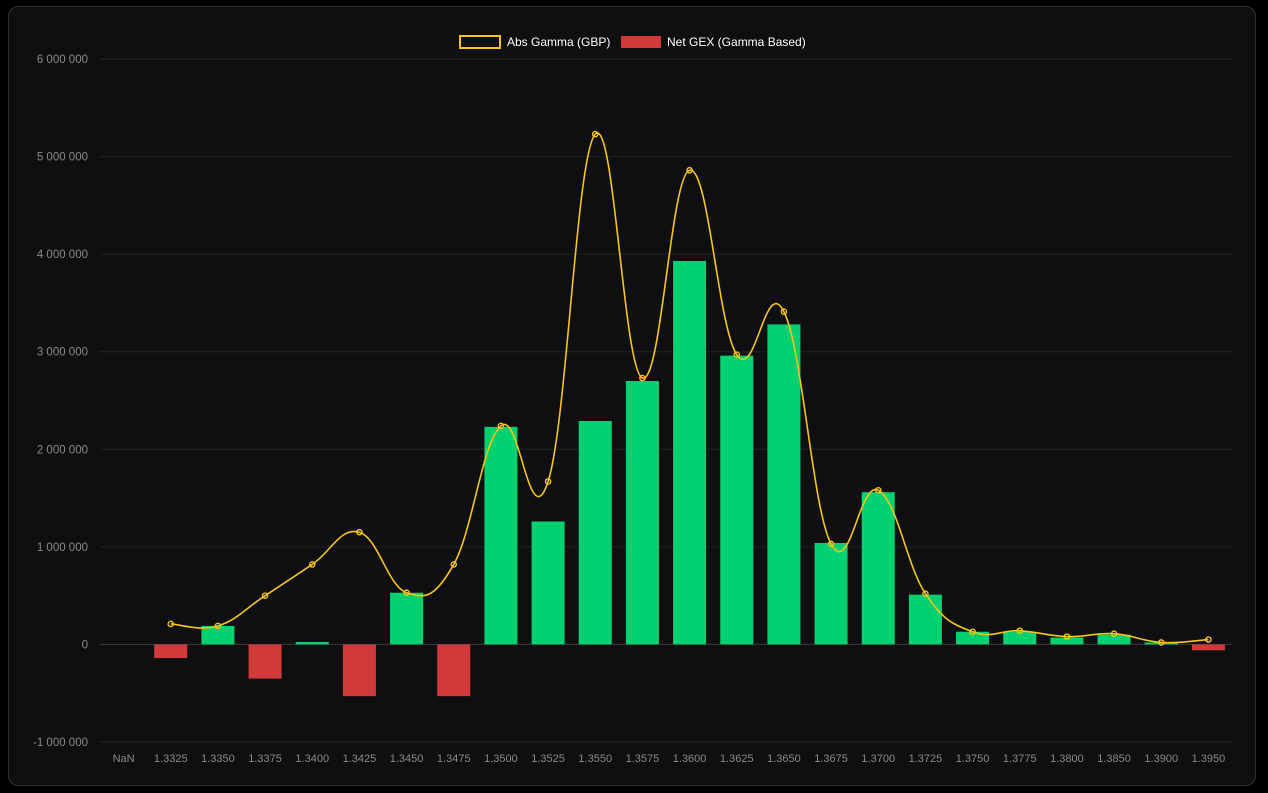 This screenshot has width=1268, height=793. What do you see at coordinates (218, 759) in the screenshot?
I see `x-tick-label: 1.3350` at bounding box center [218, 759].